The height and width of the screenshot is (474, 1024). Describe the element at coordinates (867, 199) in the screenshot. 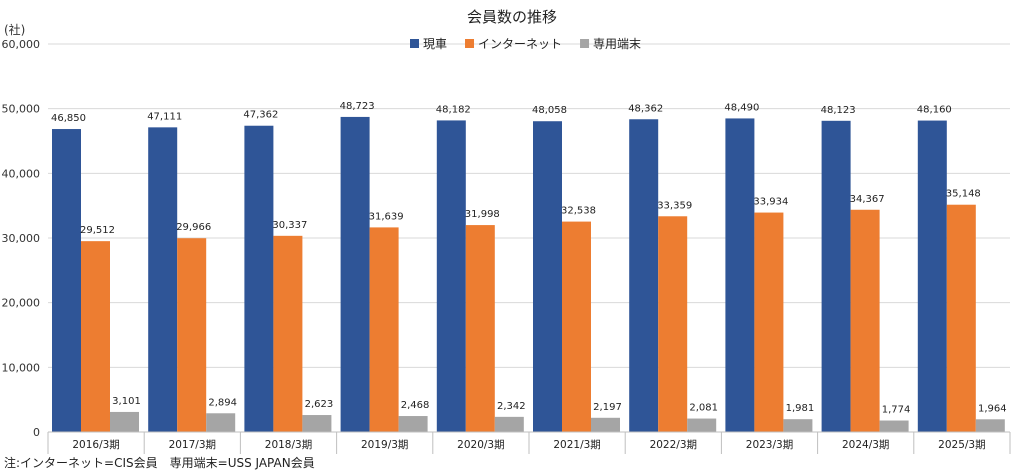

I see `data-label: 34,367` at that location.